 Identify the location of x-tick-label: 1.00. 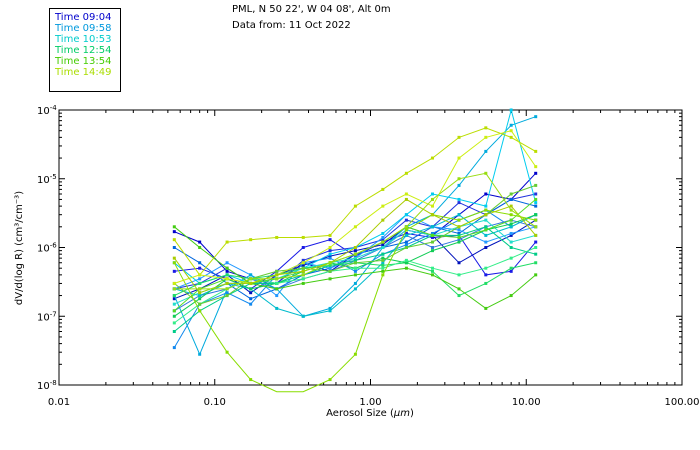
(370, 402).